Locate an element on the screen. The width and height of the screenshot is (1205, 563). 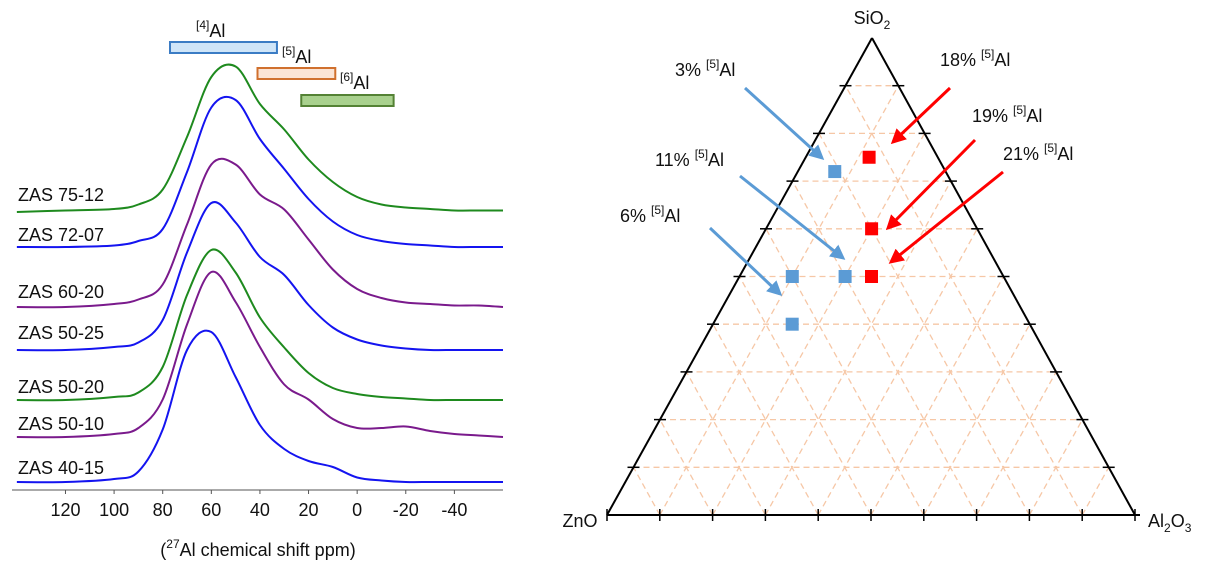
vertex-label: Al2O3 is located at coordinates (1170, 523).